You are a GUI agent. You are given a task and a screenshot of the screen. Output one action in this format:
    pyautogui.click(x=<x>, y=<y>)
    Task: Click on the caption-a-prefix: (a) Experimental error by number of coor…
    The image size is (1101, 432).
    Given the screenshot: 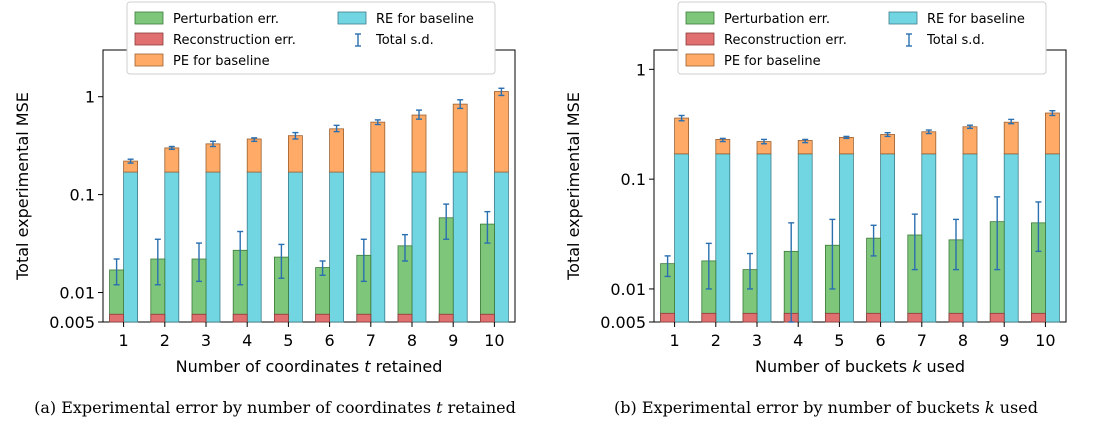 What is the action you would take?
    pyautogui.click(x=235, y=407)
    